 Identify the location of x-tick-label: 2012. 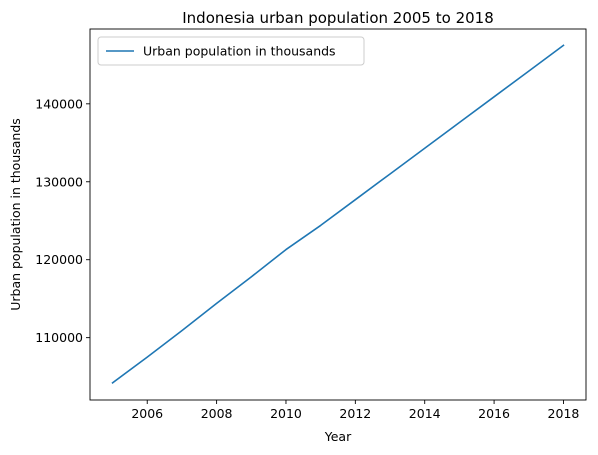
(355, 413).